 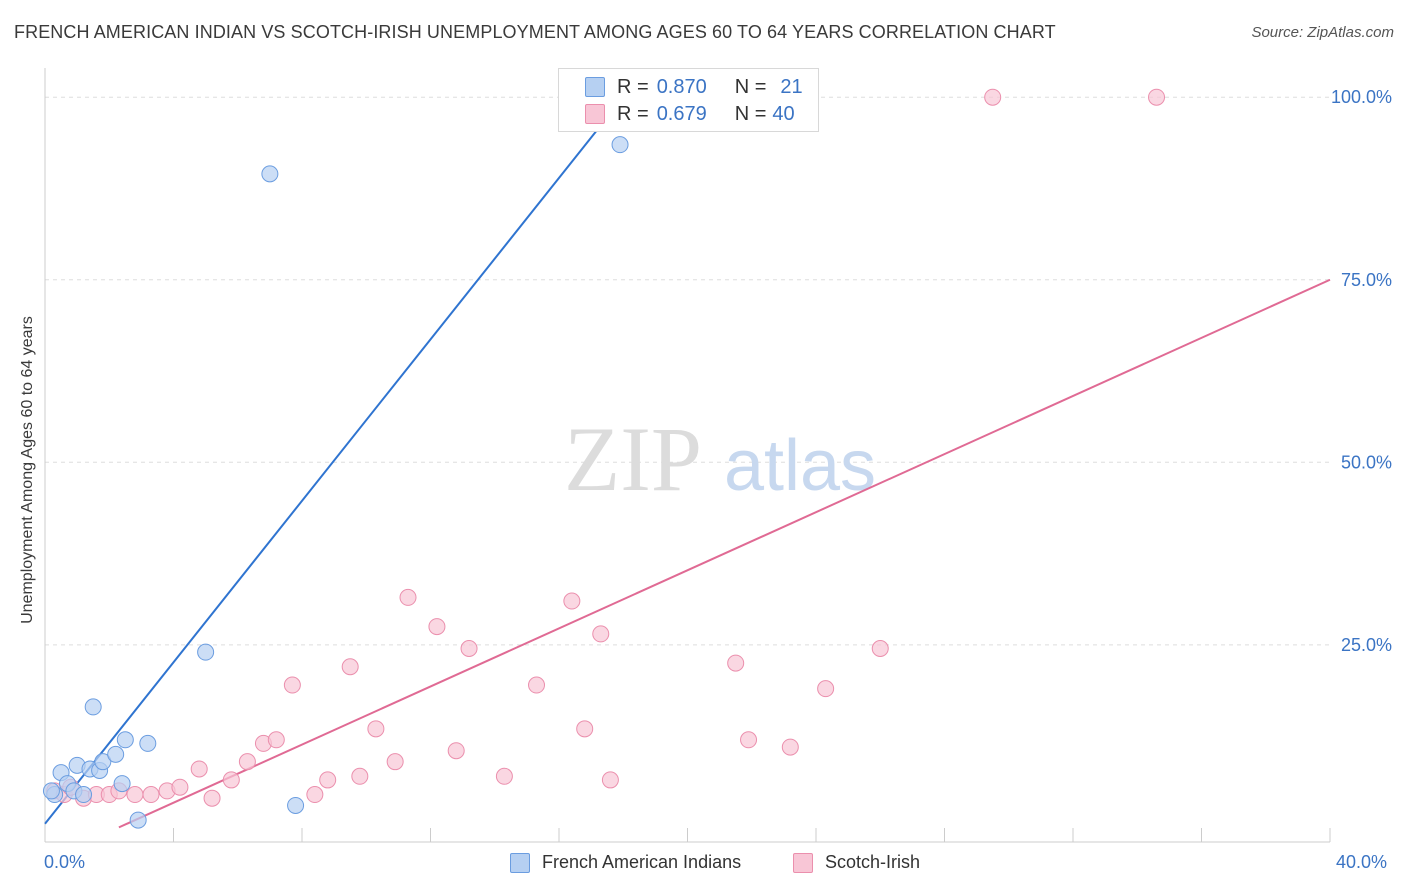 What do you see at coordinates (681, 113) in the screenshot?
I see `r-value: 0.679` at bounding box center [681, 113].